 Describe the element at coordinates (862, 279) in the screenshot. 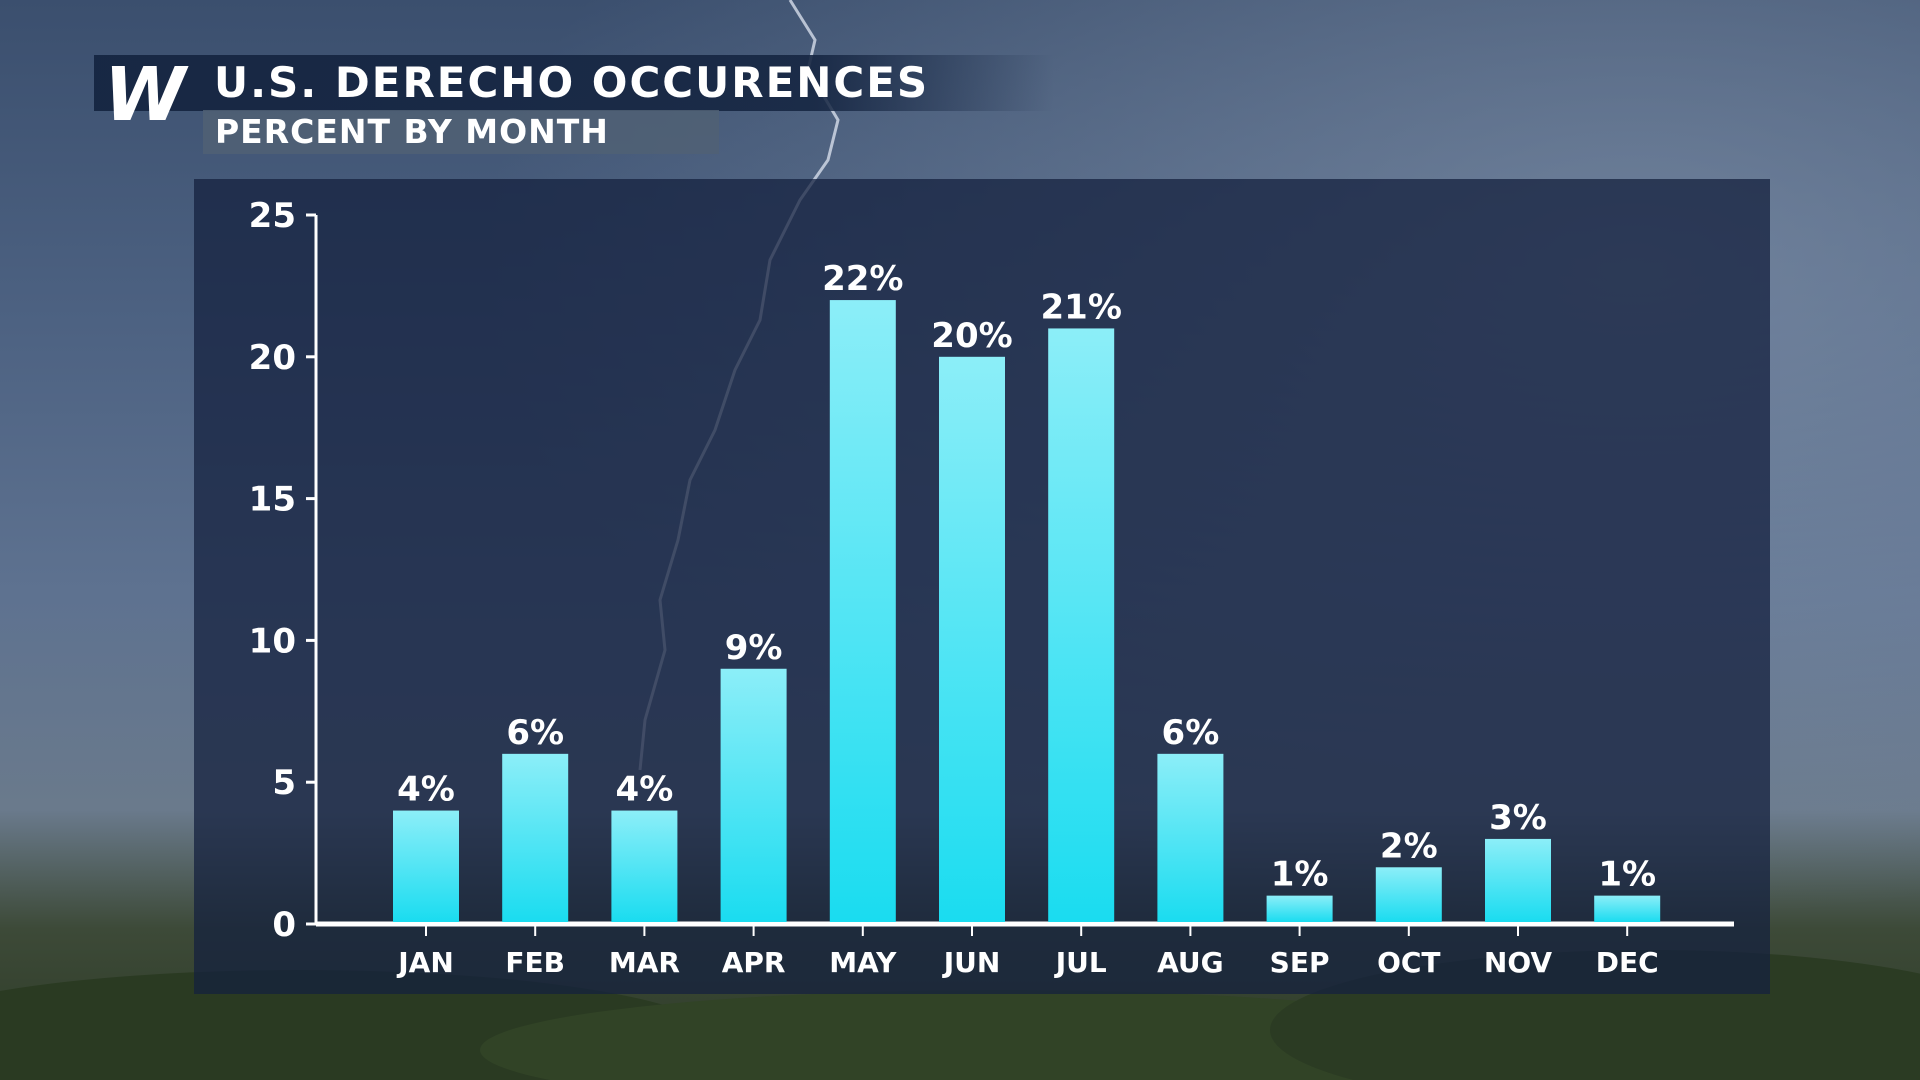

I see `data-label-may: 22%` at that location.